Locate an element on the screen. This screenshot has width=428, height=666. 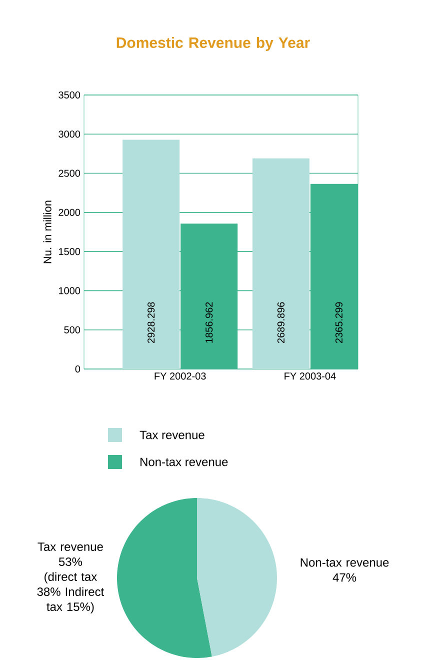
legend-label: Tax revenue is located at coordinates (172, 435).